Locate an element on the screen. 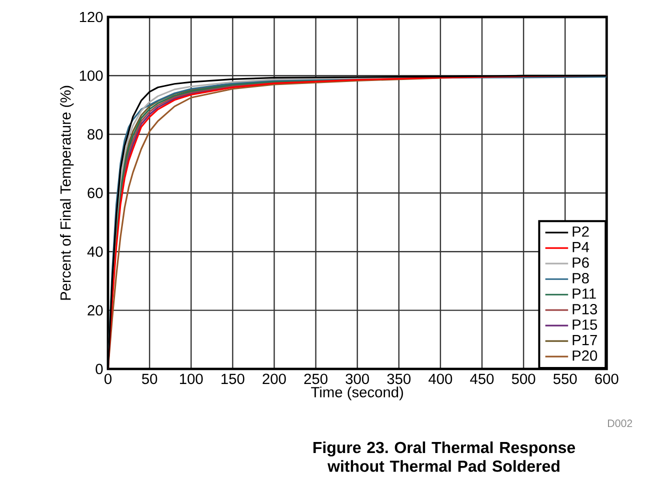  x-tick-label: 0 is located at coordinates (108, 379).